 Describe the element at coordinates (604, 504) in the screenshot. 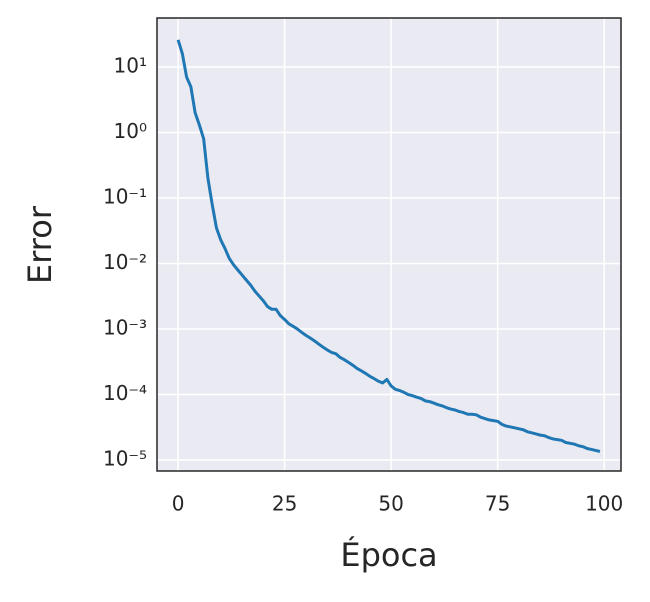

I see `x-tick-label: 100` at that location.